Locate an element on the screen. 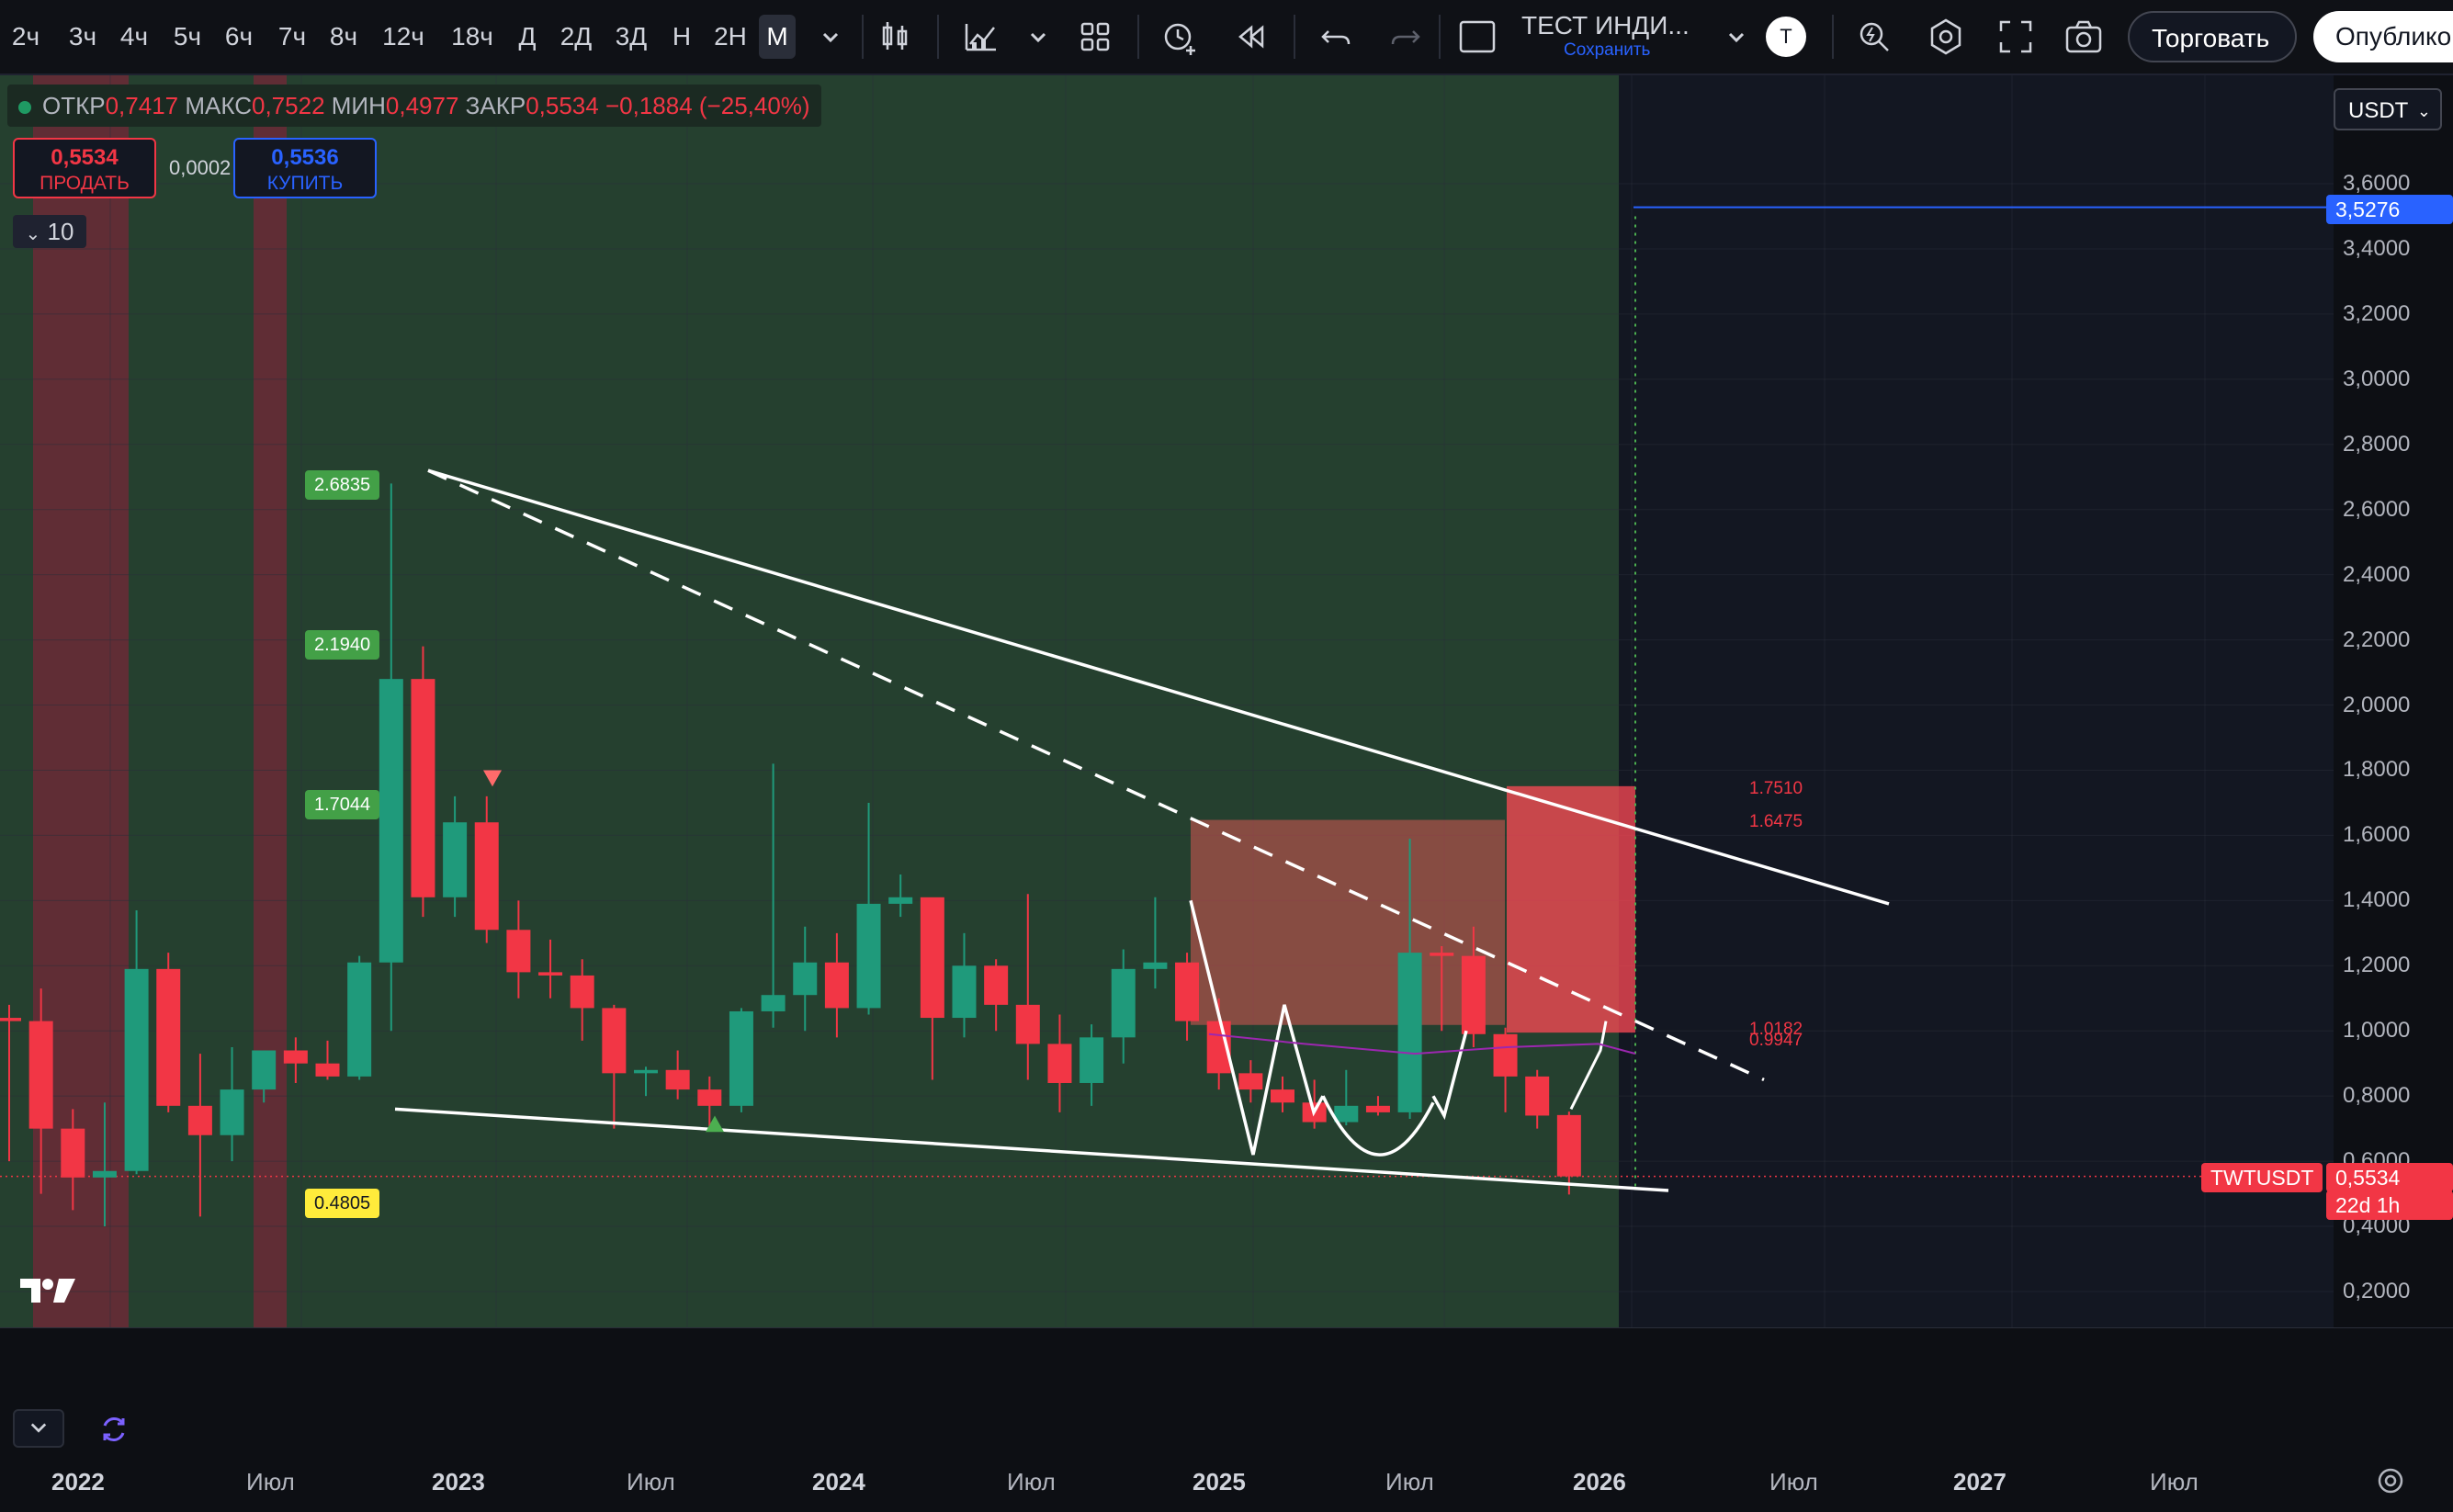 The height and width of the screenshot is (1512, 2453). timeframe-9: Д is located at coordinates (527, 36).